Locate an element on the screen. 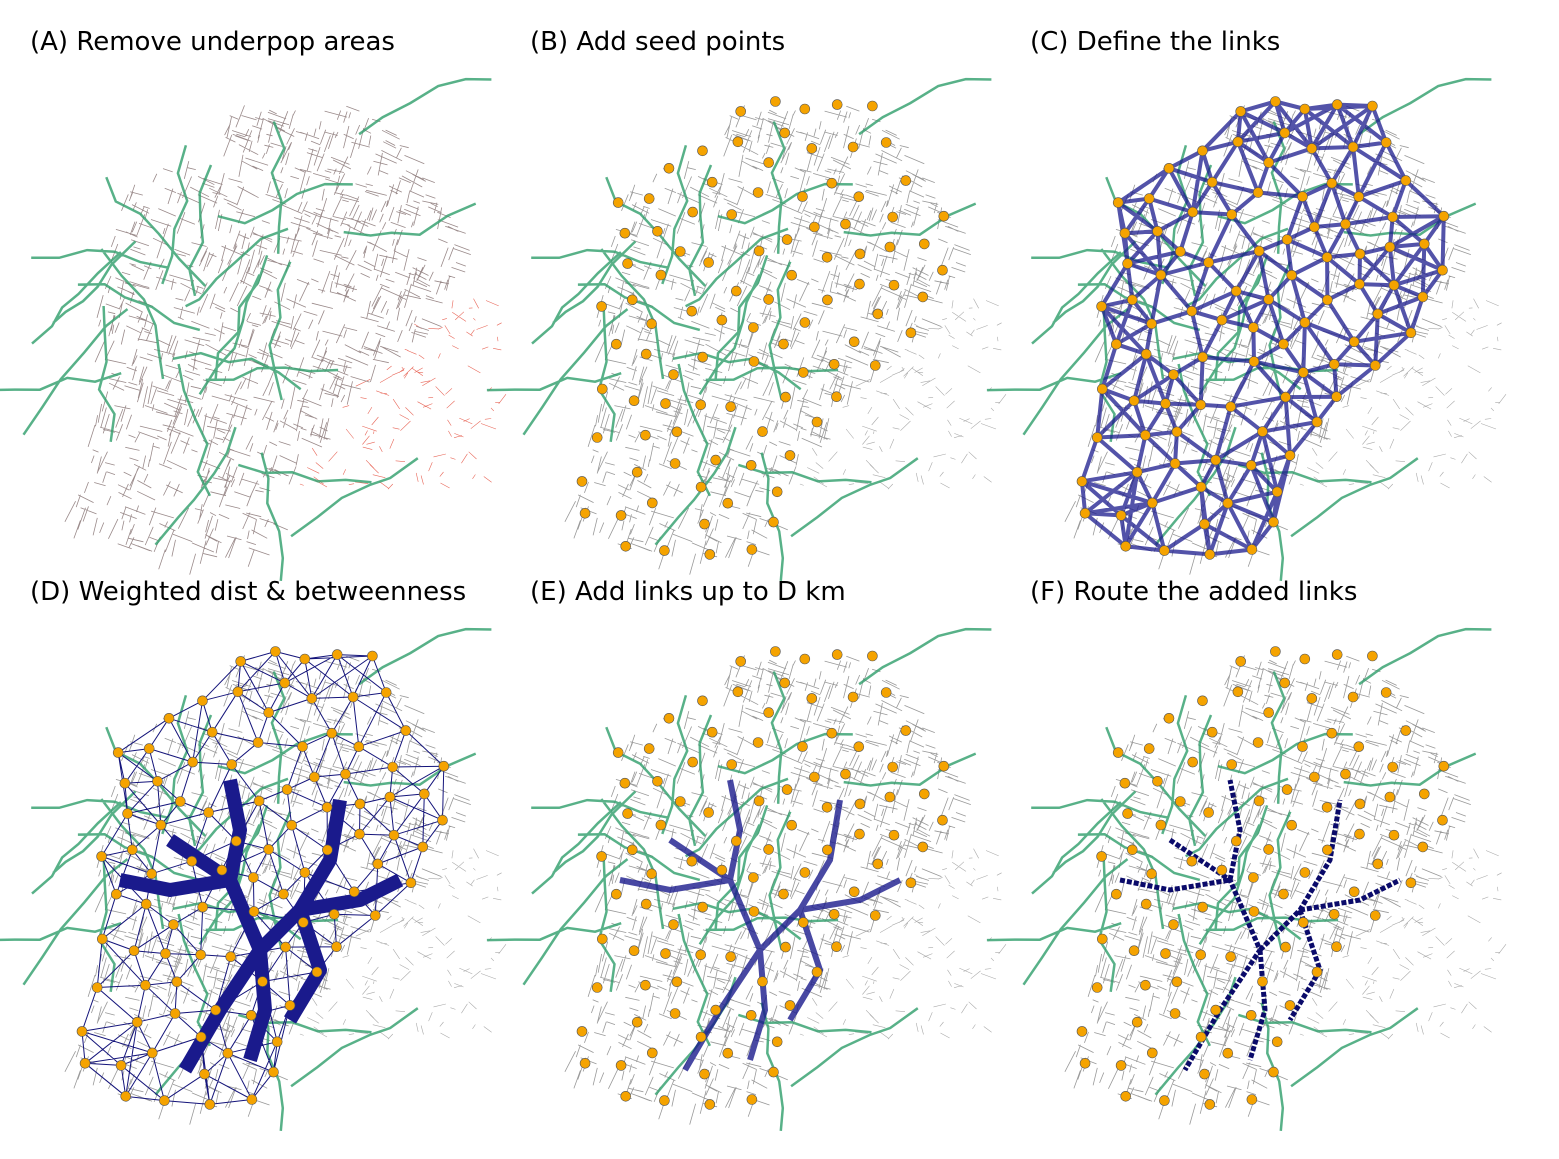 This screenshot has height=1159, width=1559. panel-title: (F) Route the added links is located at coordinates (1193, 592).